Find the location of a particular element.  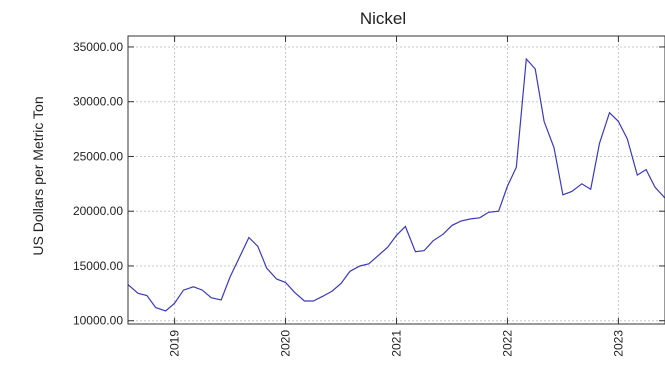

y-tick-label: 20000.00 is located at coordinates (98, 211).